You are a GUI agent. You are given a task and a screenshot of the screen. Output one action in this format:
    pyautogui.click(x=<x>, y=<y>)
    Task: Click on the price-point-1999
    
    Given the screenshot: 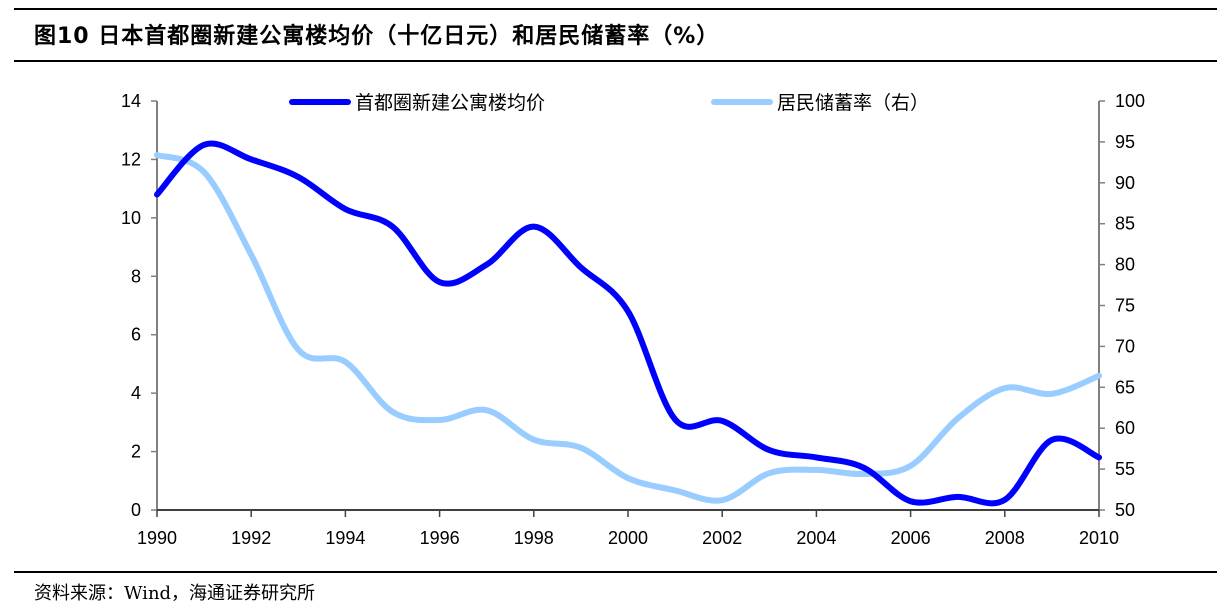 What is the action you would take?
    pyautogui.click(x=581, y=268)
    